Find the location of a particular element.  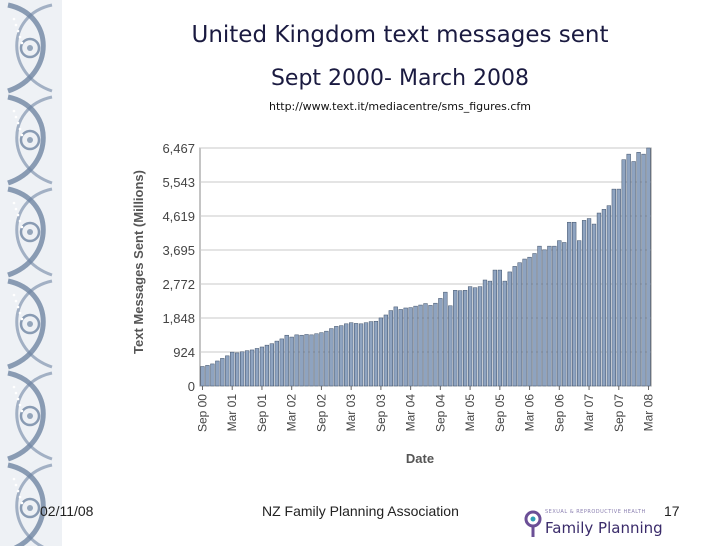

footer-date: 02/11/08 is located at coordinates (67, 511).